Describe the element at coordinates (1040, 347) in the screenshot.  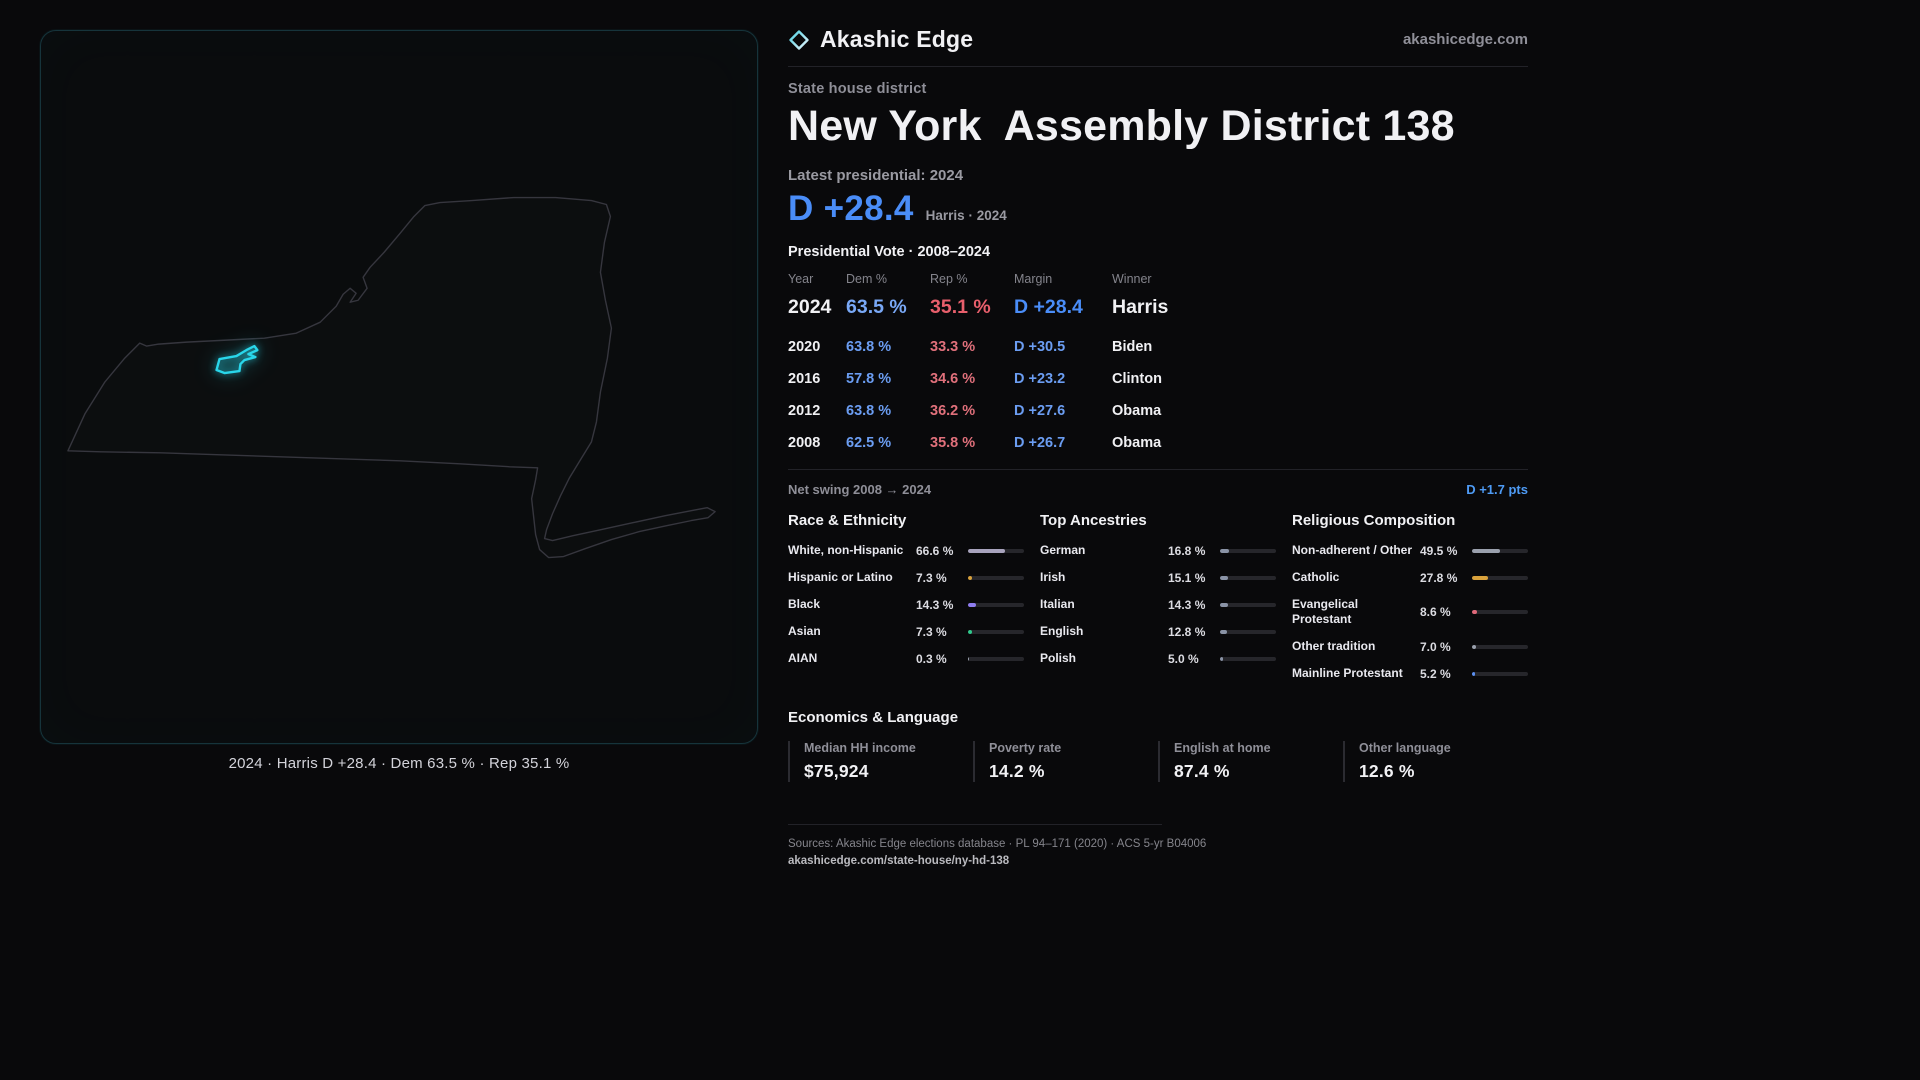
I see `cell-margin: D +30.5` at that location.